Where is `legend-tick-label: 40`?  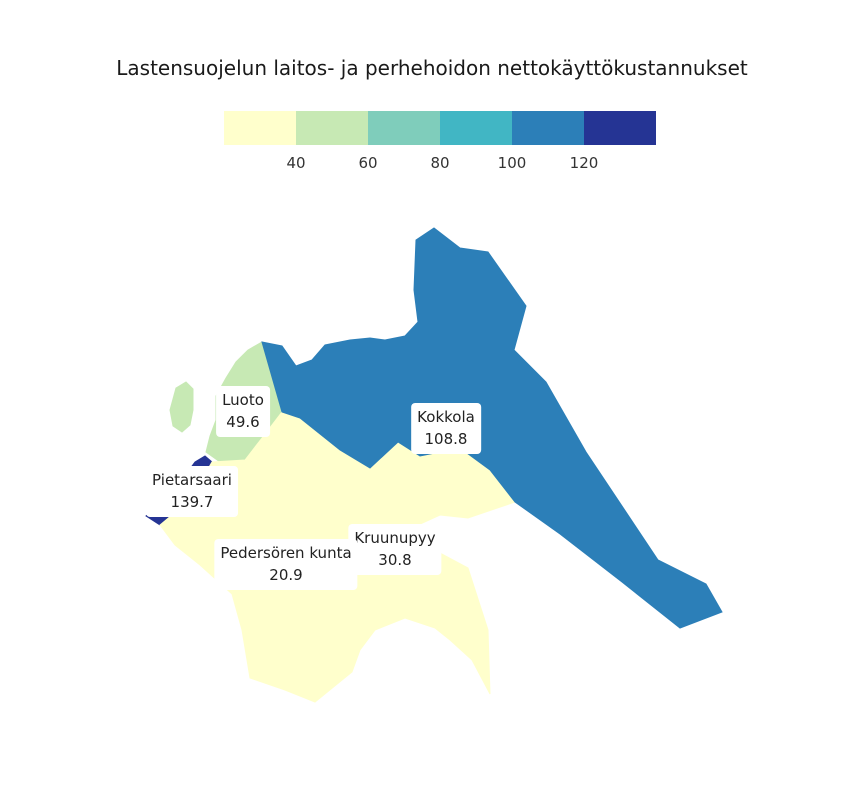
legend-tick-label: 40 is located at coordinates (296, 163).